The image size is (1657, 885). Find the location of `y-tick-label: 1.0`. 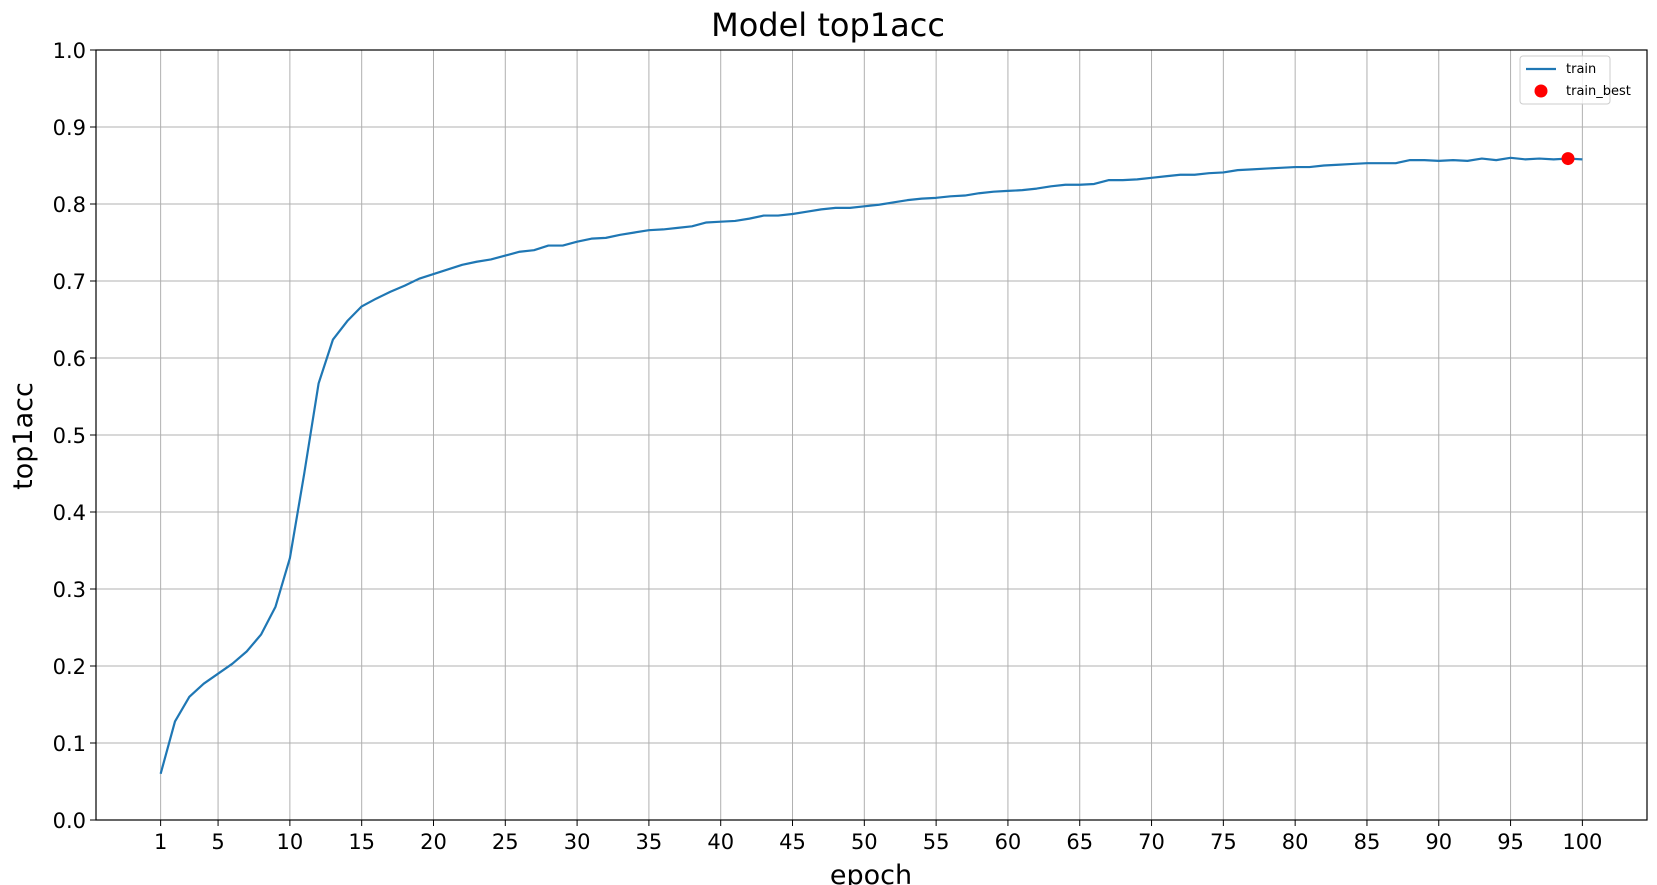

y-tick-label: 1.0 is located at coordinates (69, 51).